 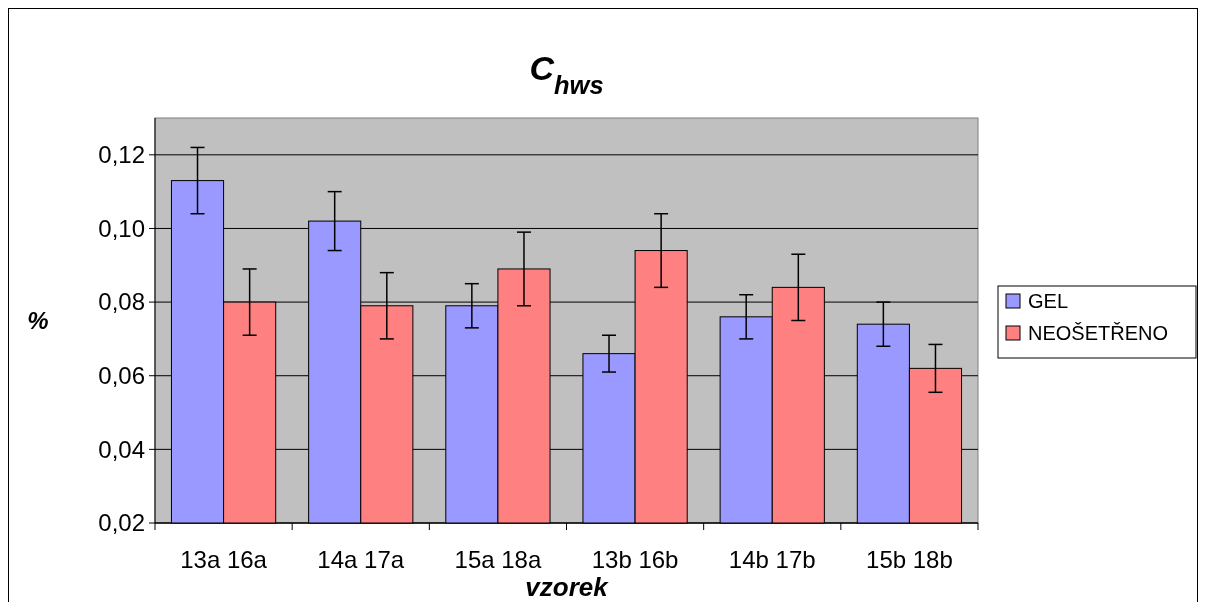 What do you see at coordinates (498, 559) in the screenshot?
I see `x-tick-label: 15a 18a` at bounding box center [498, 559].